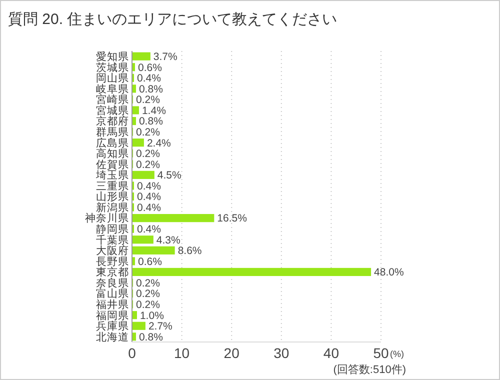 This screenshot has height=380, width=500. Describe the element at coordinates (369, 370) in the screenshot. I see `text: (回答数:510件)` at that location.